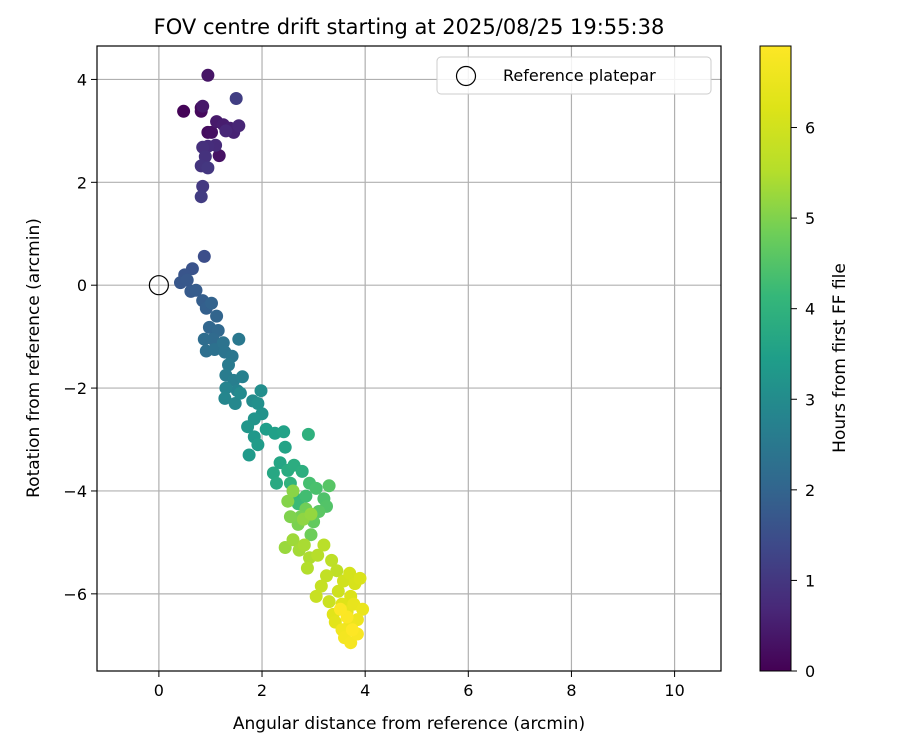 Image resolution: width=900 pixels, height=754 pixels. I want to click on y-tick-label: −4, so click(75, 491).